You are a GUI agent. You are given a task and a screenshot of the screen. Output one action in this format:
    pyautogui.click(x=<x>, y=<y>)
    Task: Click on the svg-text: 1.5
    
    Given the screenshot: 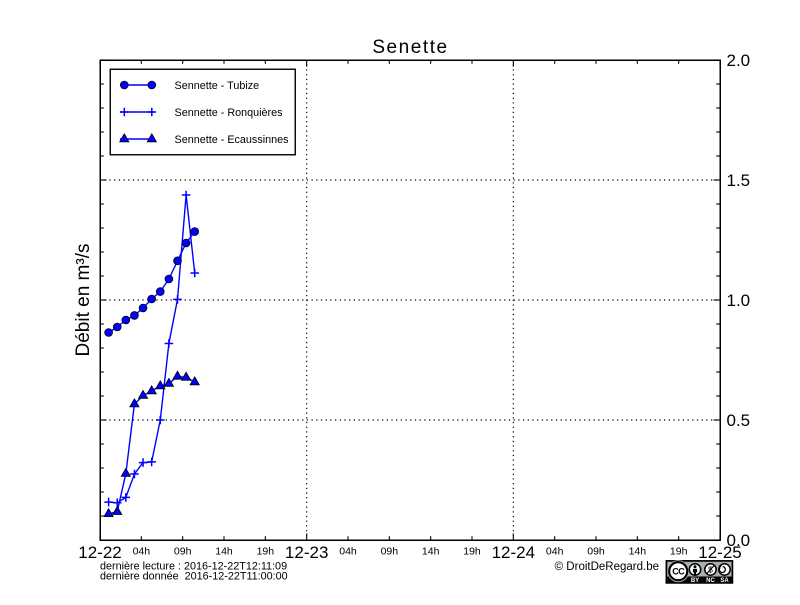 What is the action you would take?
    pyautogui.click(x=739, y=180)
    